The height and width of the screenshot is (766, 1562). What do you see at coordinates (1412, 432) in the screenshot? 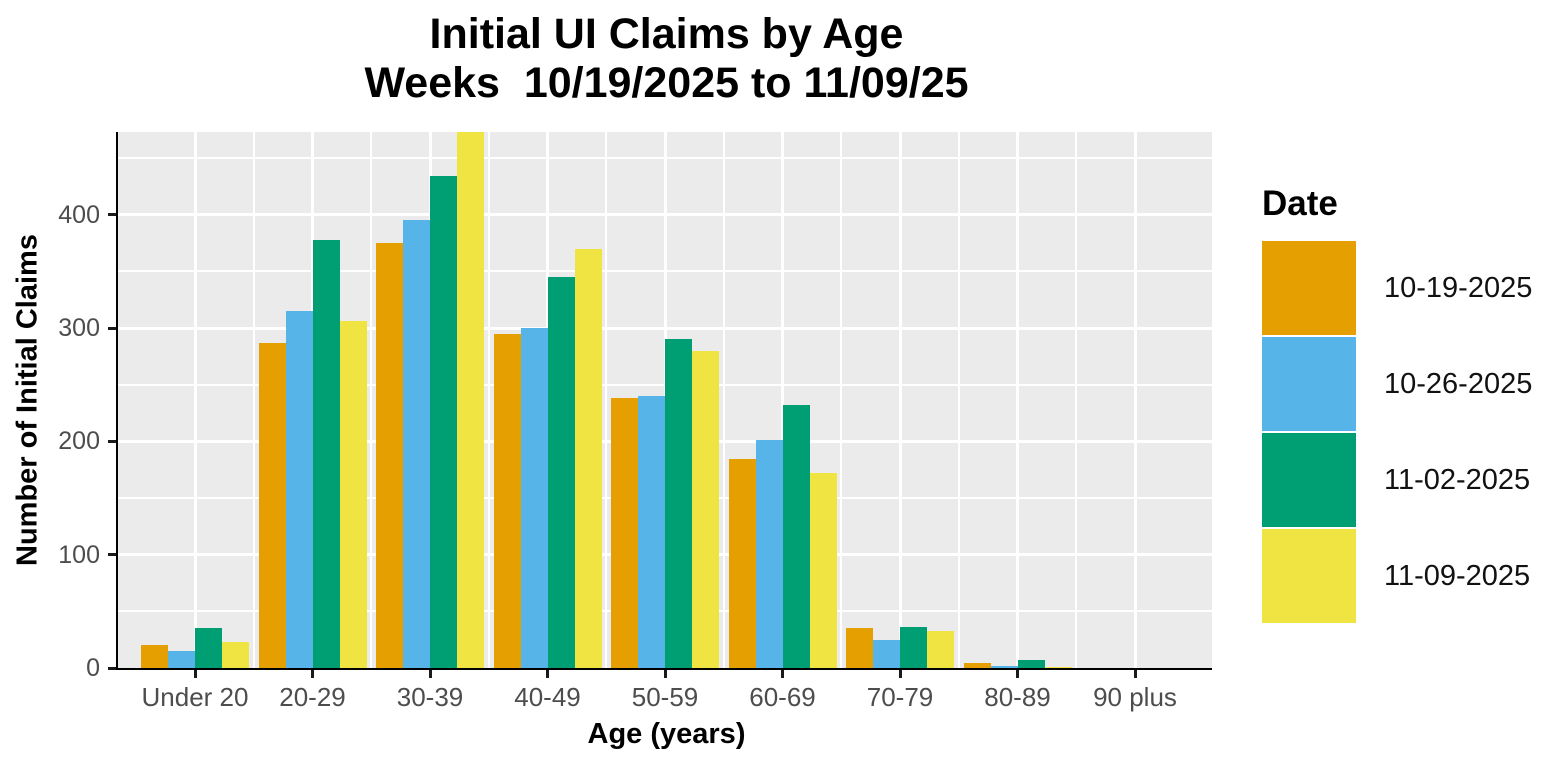
I see `legend-items: 10-19-2025 10-26-2025 11-02-2025 11-09-2025` at bounding box center [1412, 432].